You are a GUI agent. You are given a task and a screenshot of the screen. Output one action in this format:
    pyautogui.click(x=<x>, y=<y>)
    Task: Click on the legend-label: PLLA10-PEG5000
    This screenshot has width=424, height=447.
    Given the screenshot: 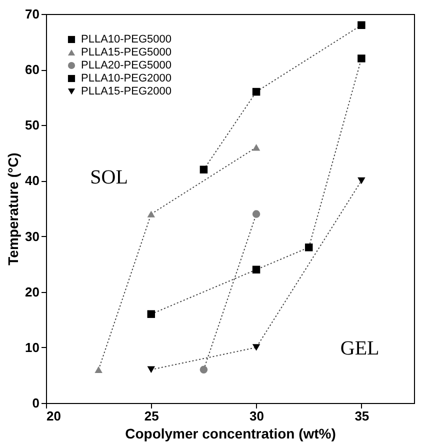 What is the action you would take?
    pyautogui.click(x=126, y=40)
    